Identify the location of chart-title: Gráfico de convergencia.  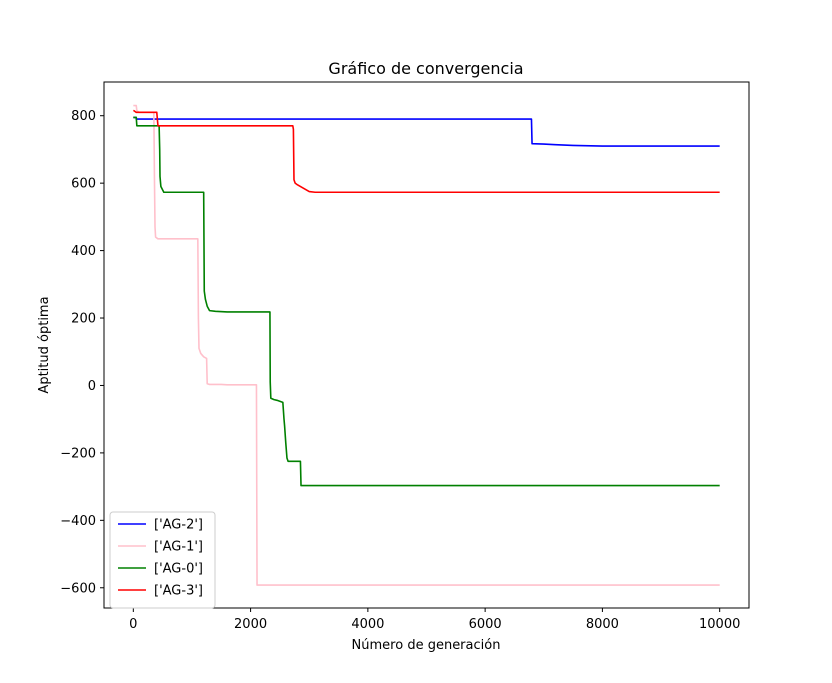
(425, 68).